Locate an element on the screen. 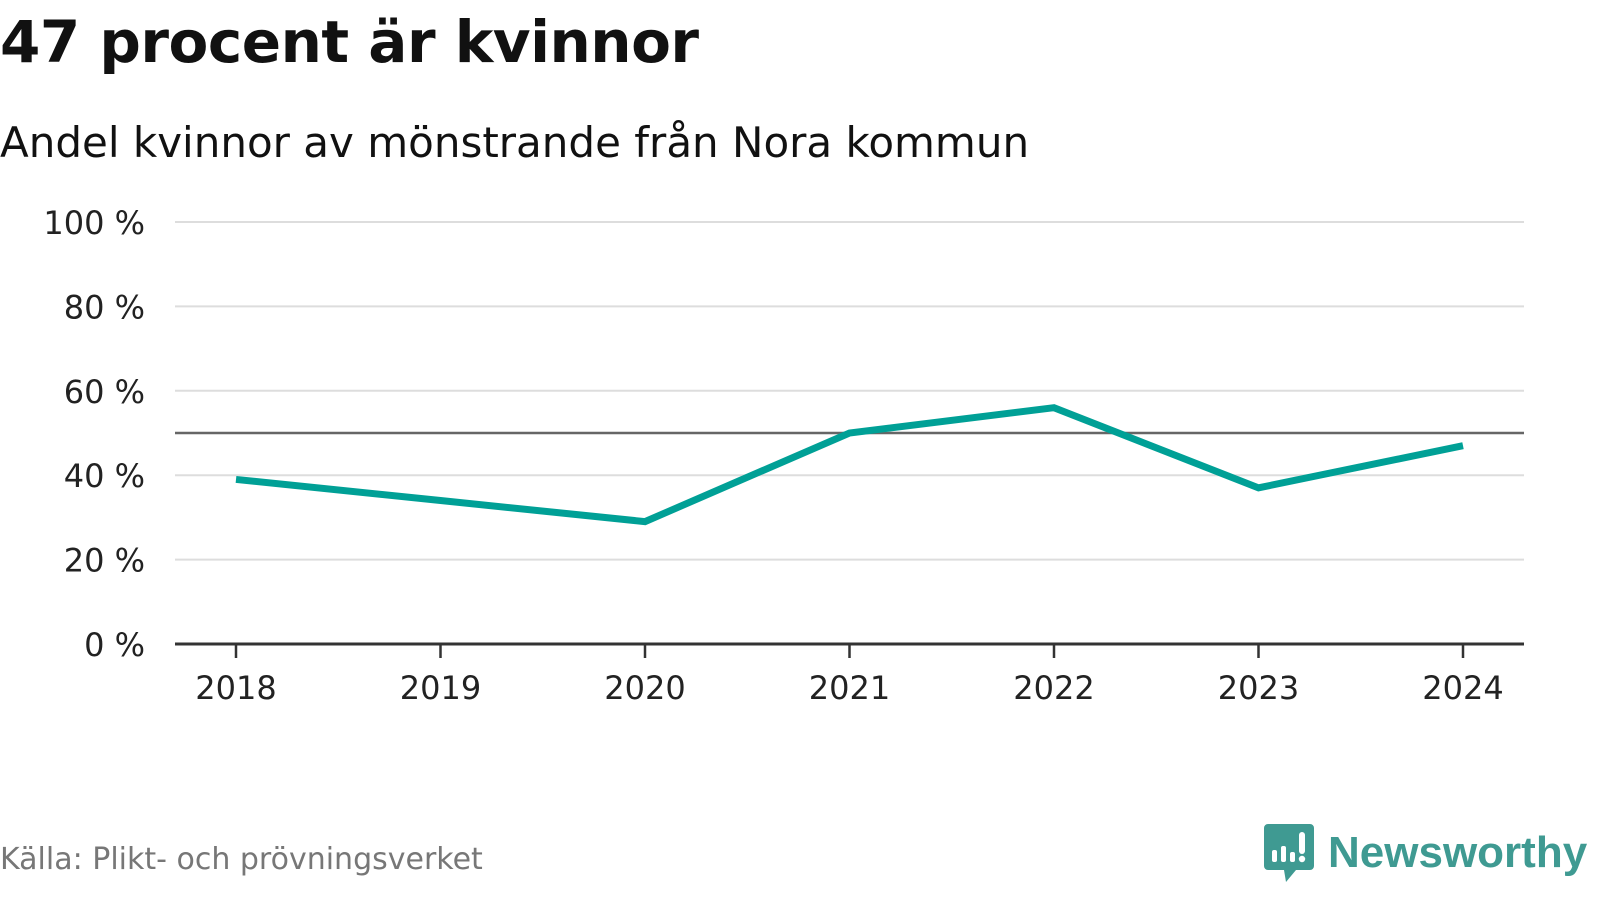 The height and width of the screenshot is (900, 1600). newsworthy-logo-text: Newsworthy is located at coordinates (1458, 852).